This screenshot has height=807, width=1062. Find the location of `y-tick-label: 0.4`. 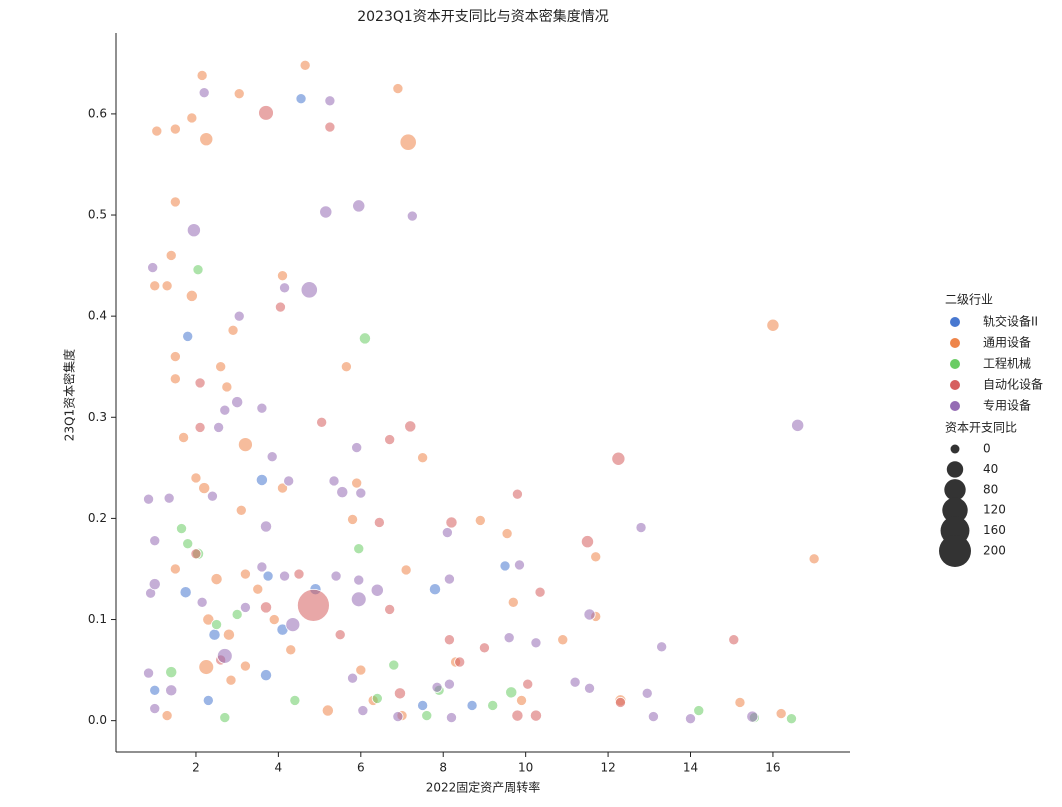

y-tick-label: 0.4 is located at coordinates (97, 316).